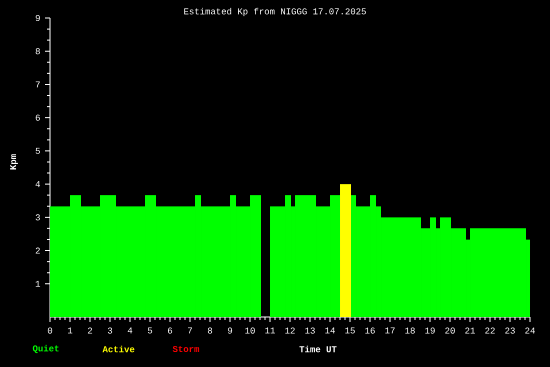 This screenshot has height=367, width=550. I want to click on x-tick-label: 18, so click(410, 331).